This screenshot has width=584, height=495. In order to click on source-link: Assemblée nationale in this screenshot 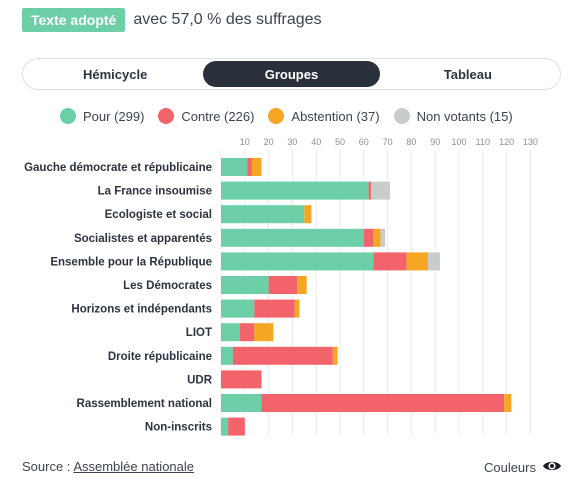, I will do `click(134, 466)`.